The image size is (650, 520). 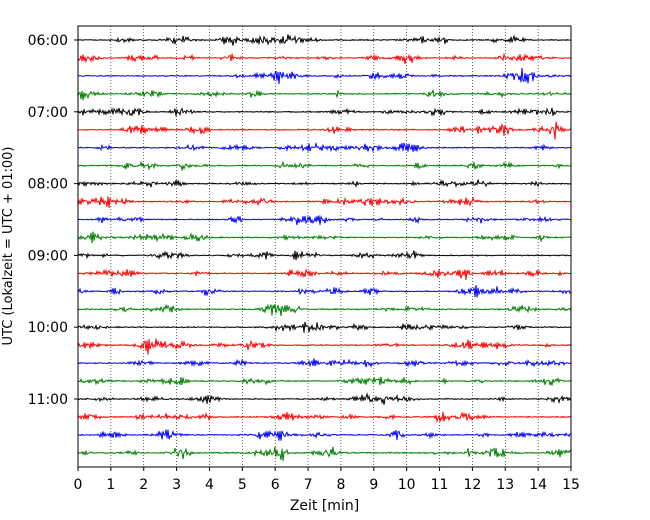 I want to click on y-tick-label: 07:00, so click(x=48, y=113).